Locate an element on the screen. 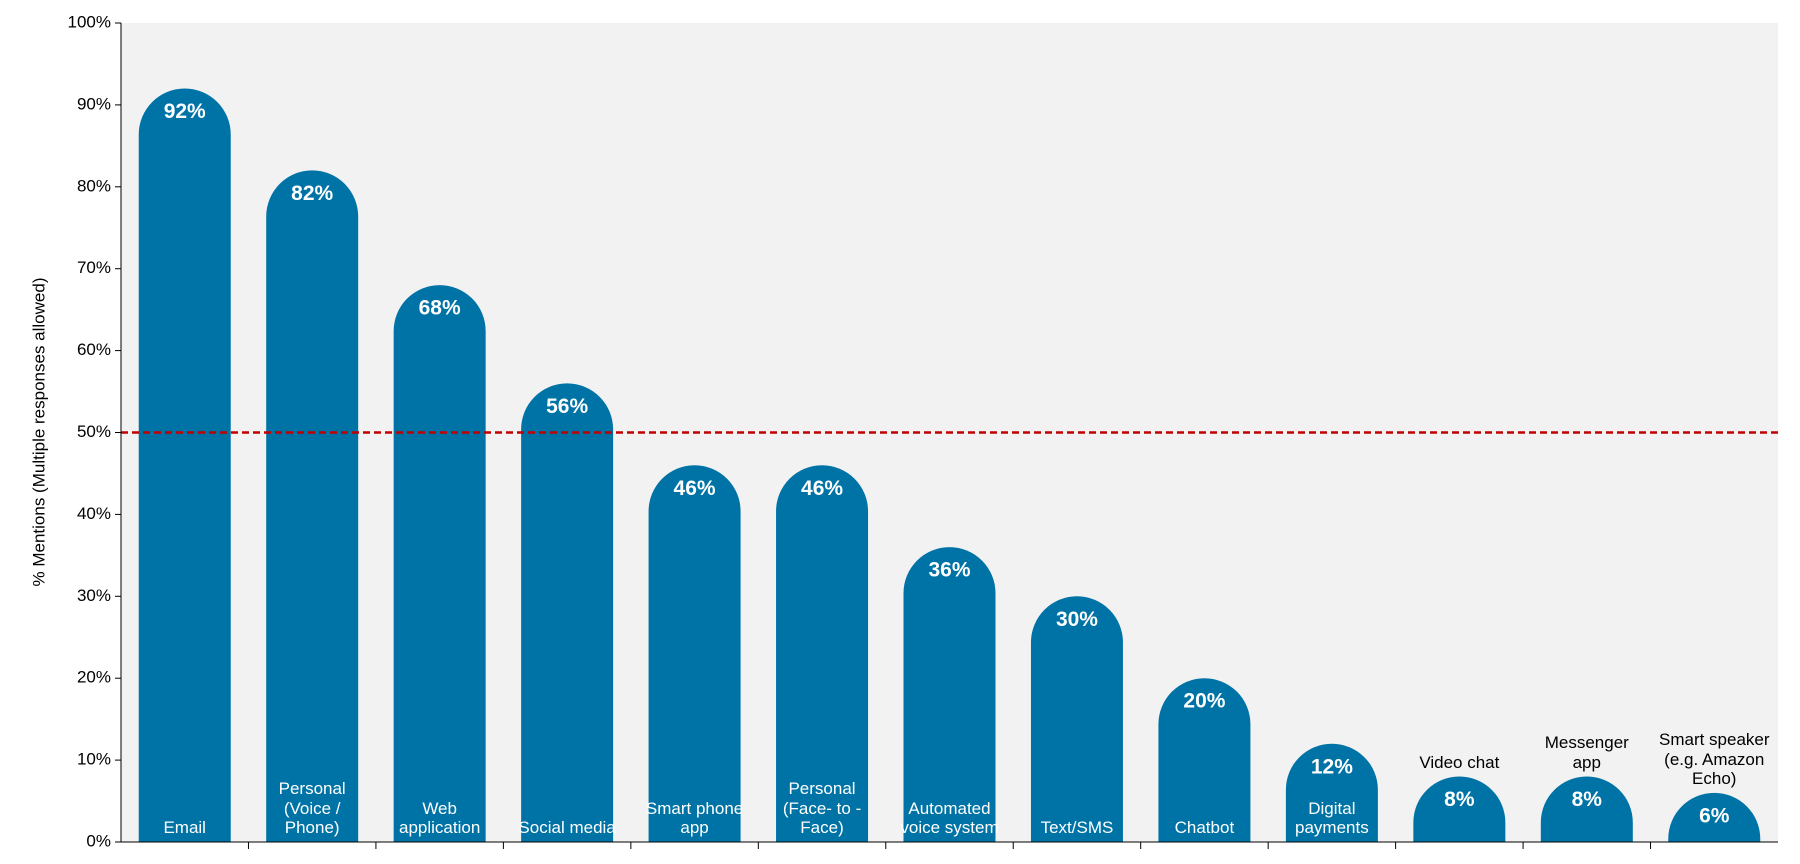 Image resolution: width=1800 pixels, height=864 pixels. category-label: Personal (Face- to - Face) is located at coordinates (822, 808).